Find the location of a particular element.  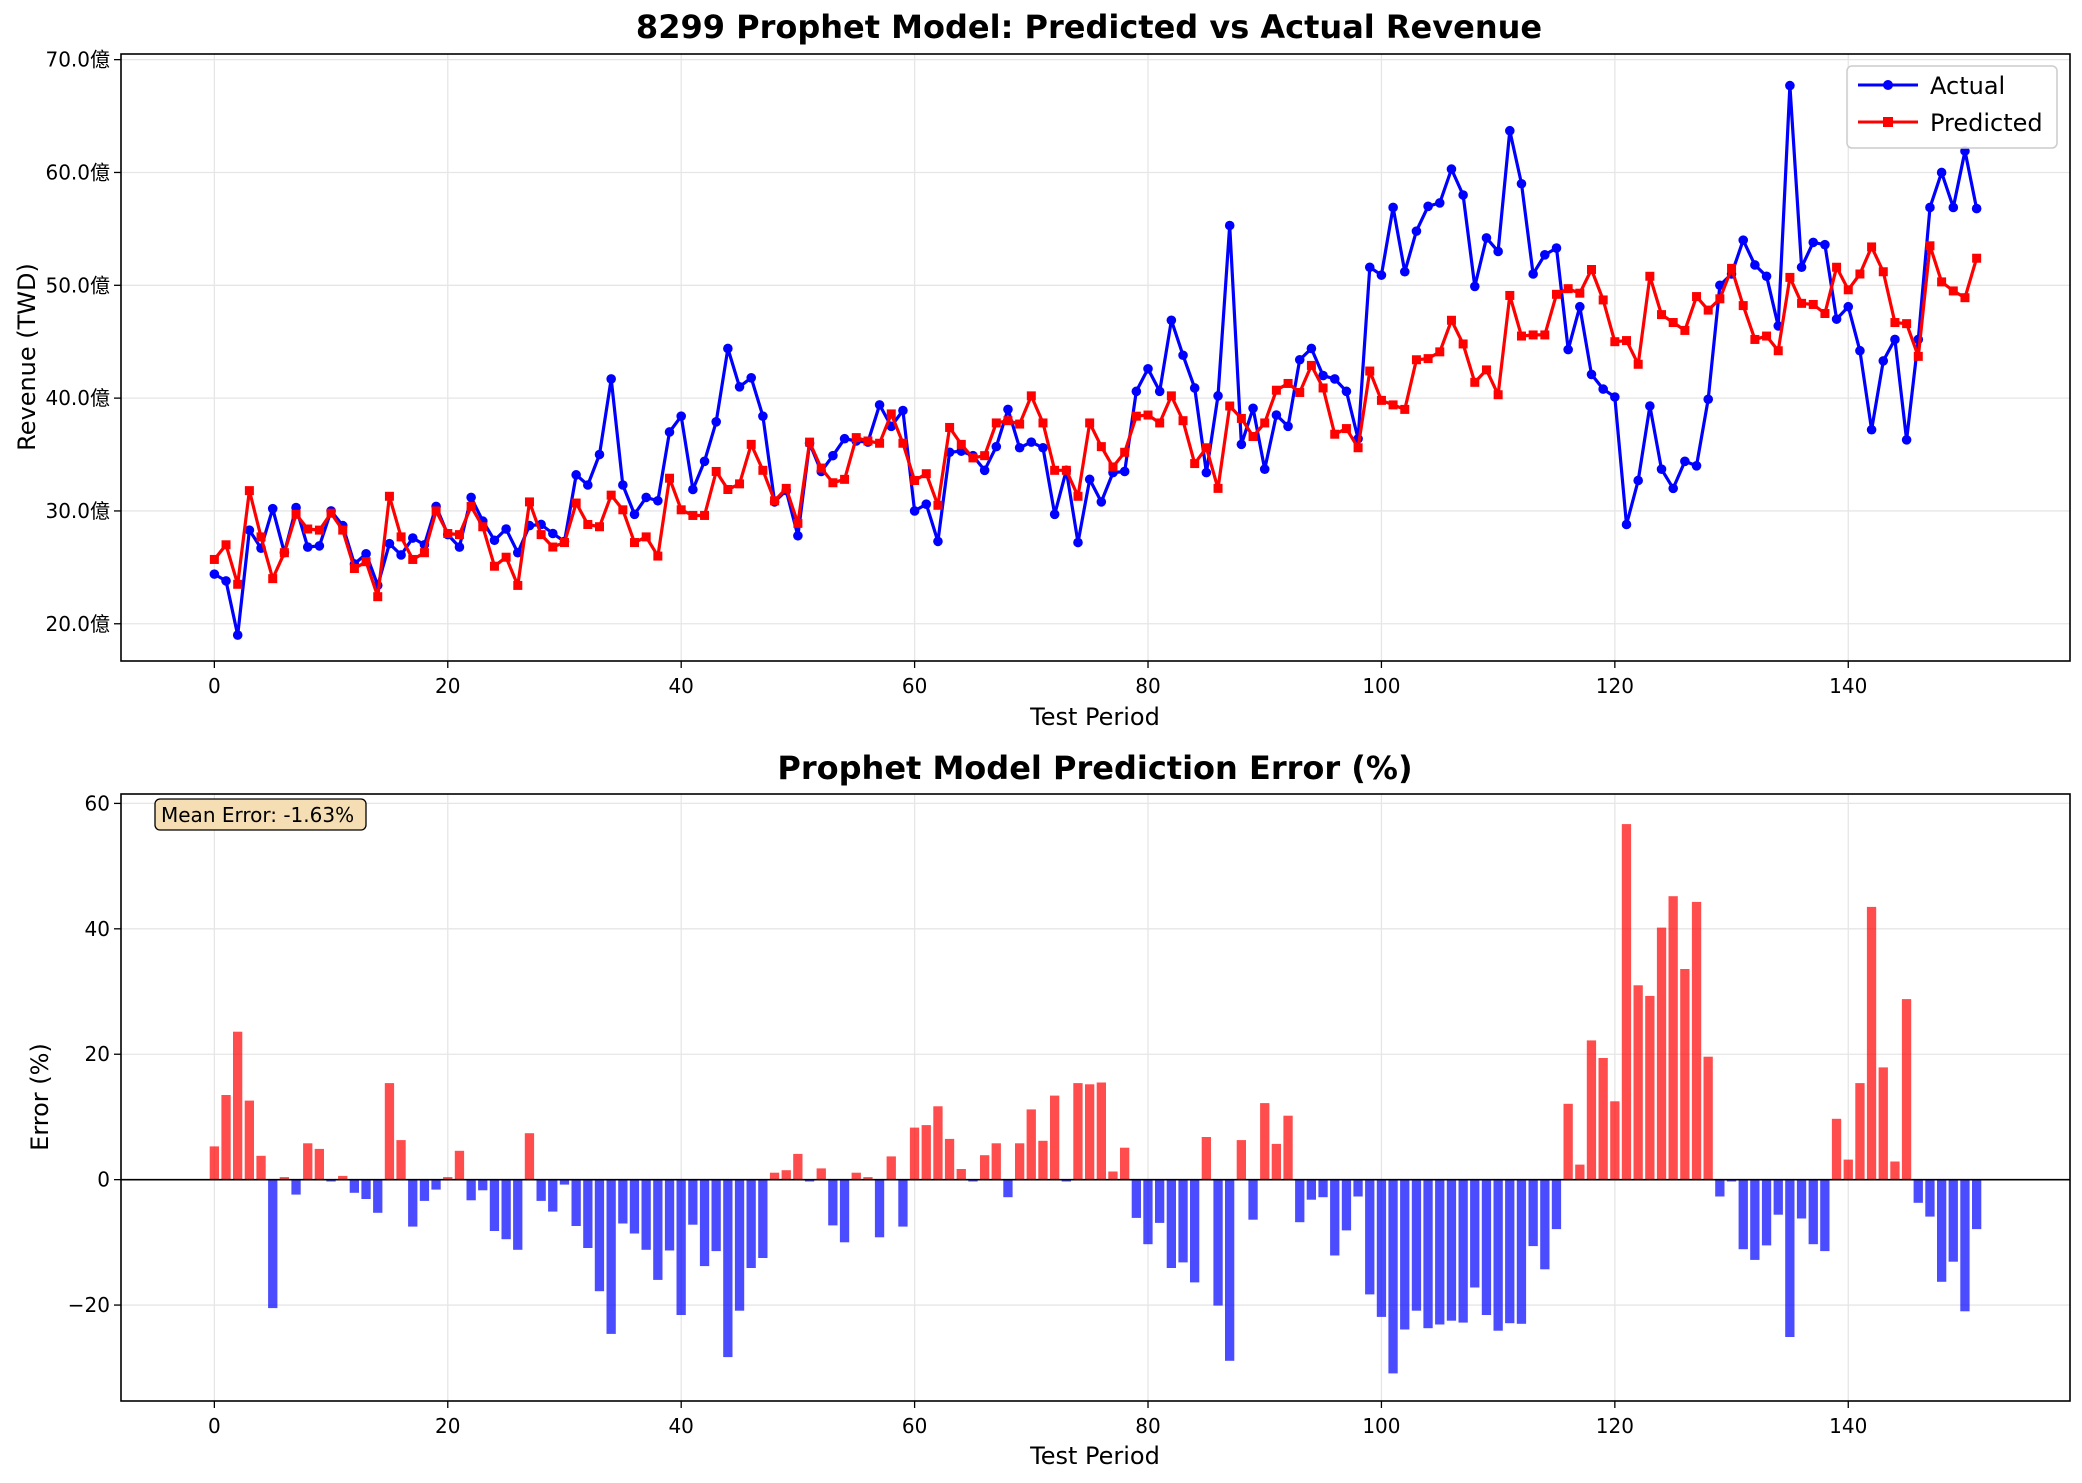

y-tick-label: 60 is located at coordinates (97, 803).